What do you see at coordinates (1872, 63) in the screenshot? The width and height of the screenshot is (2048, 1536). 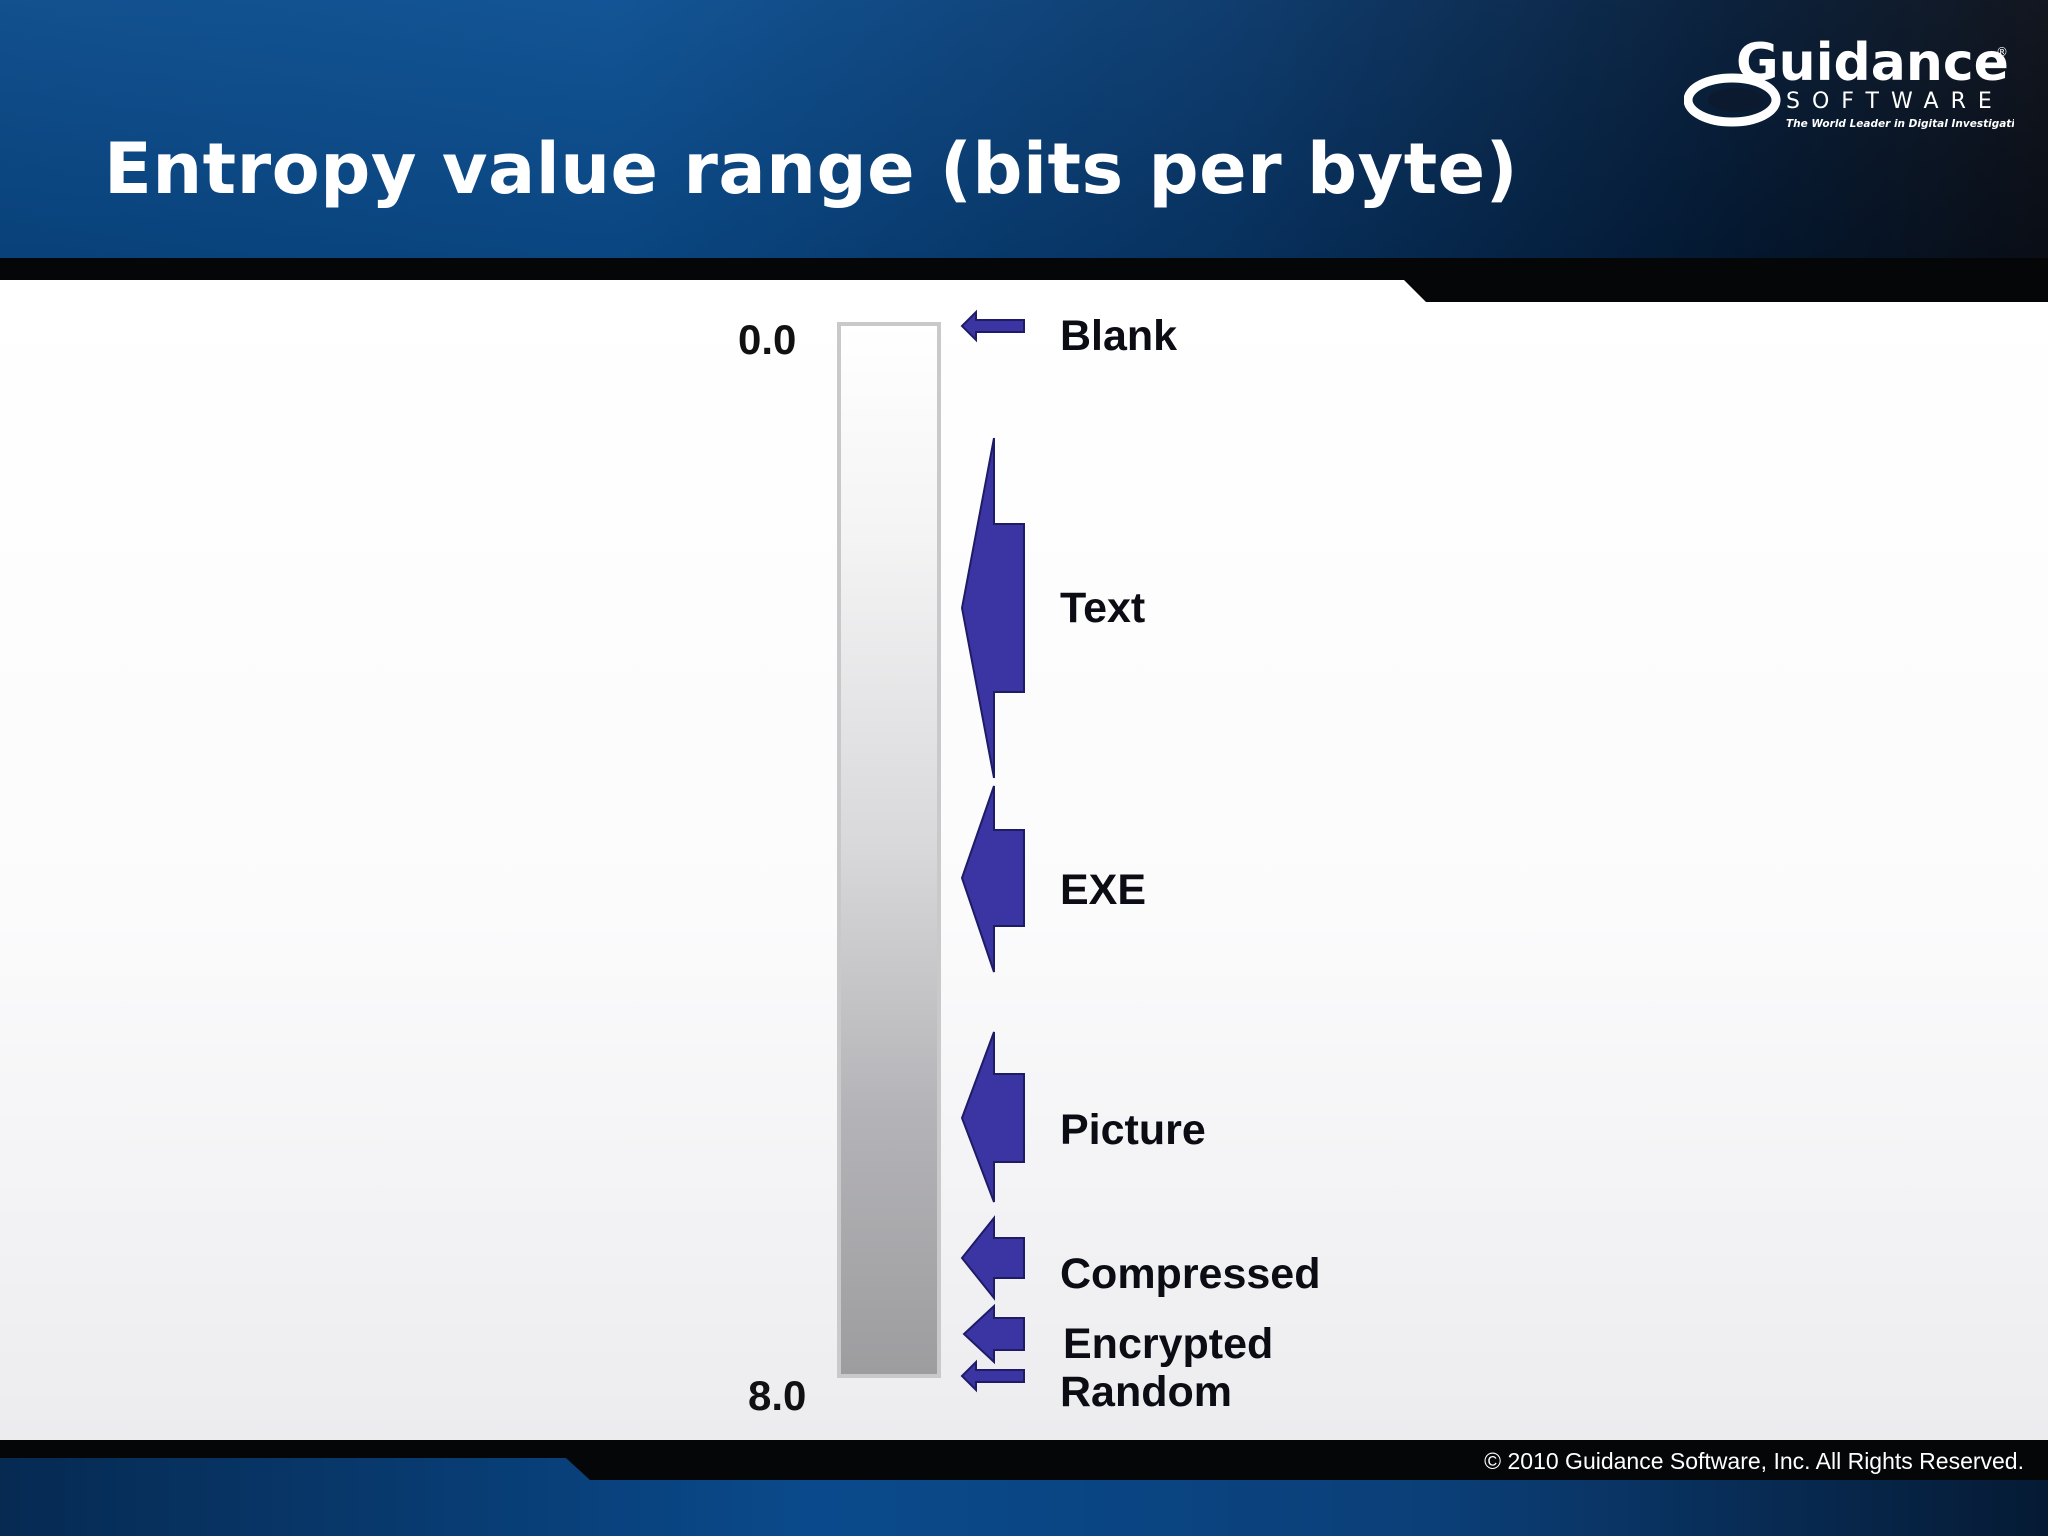 I see `logo-name: Guidance` at bounding box center [1872, 63].